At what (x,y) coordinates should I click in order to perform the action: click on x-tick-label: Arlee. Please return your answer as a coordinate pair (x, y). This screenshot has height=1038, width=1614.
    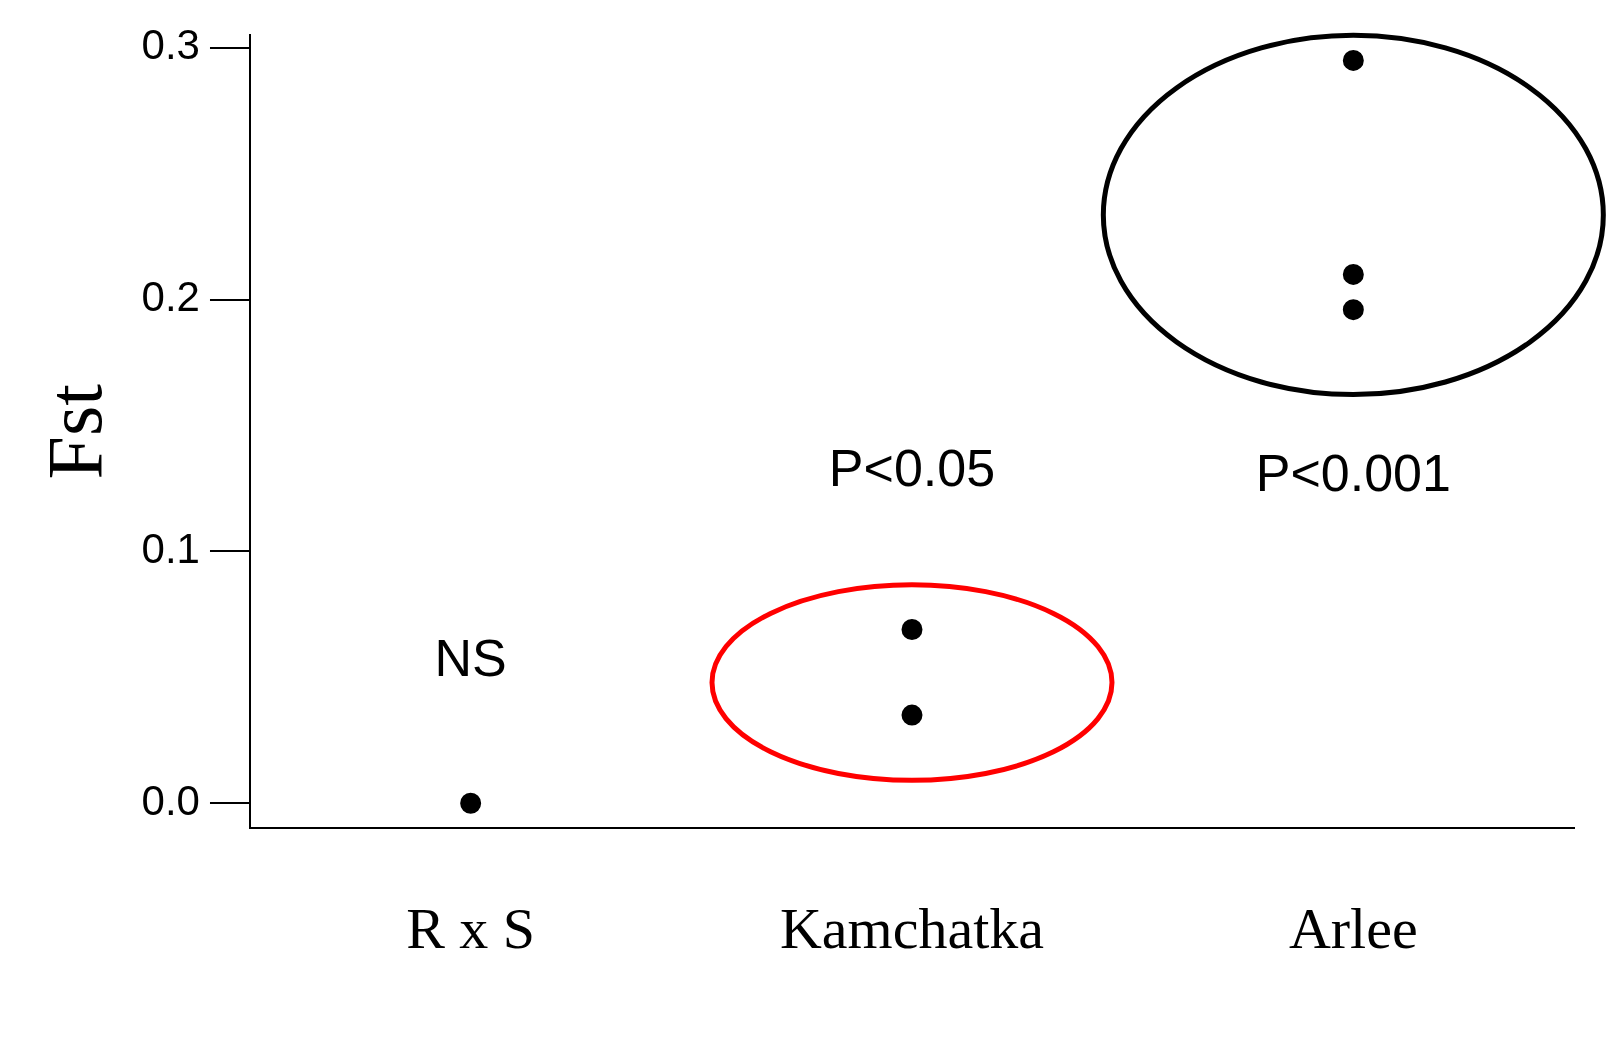
    Looking at the image, I should click on (1353, 929).